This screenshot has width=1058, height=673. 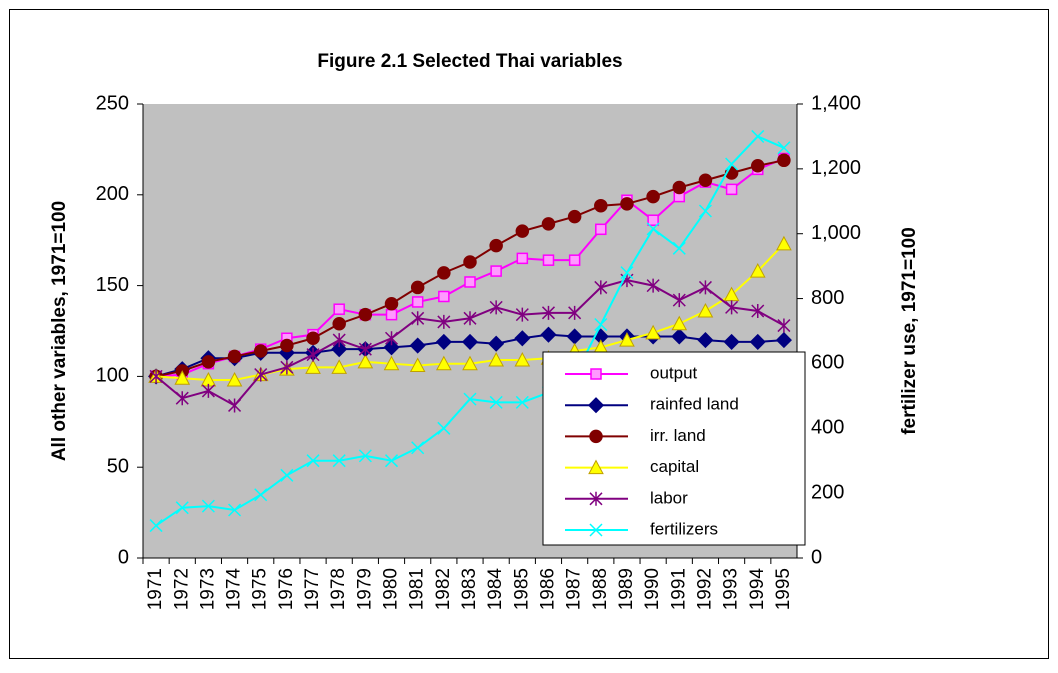 What do you see at coordinates (495, 589) in the screenshot?
I see `x-tick-label: 1984` at bounding box center [495, 589].